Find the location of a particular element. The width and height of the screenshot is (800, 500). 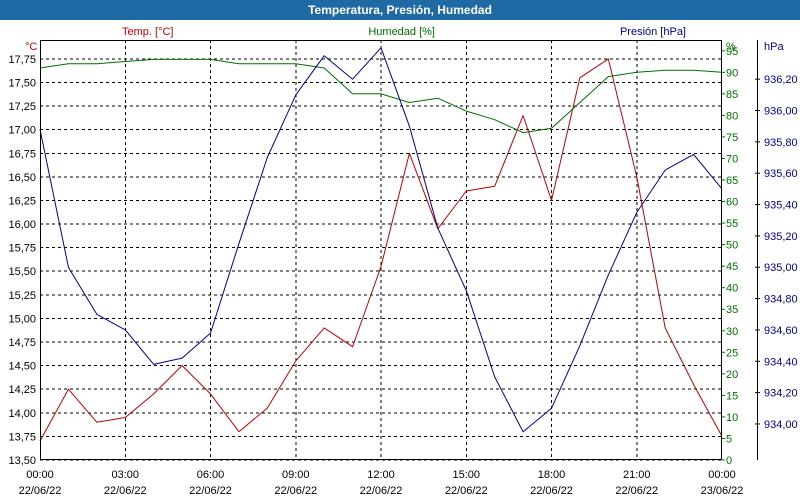

hum-tick-label: 20 is located at coordinates (732, 375).